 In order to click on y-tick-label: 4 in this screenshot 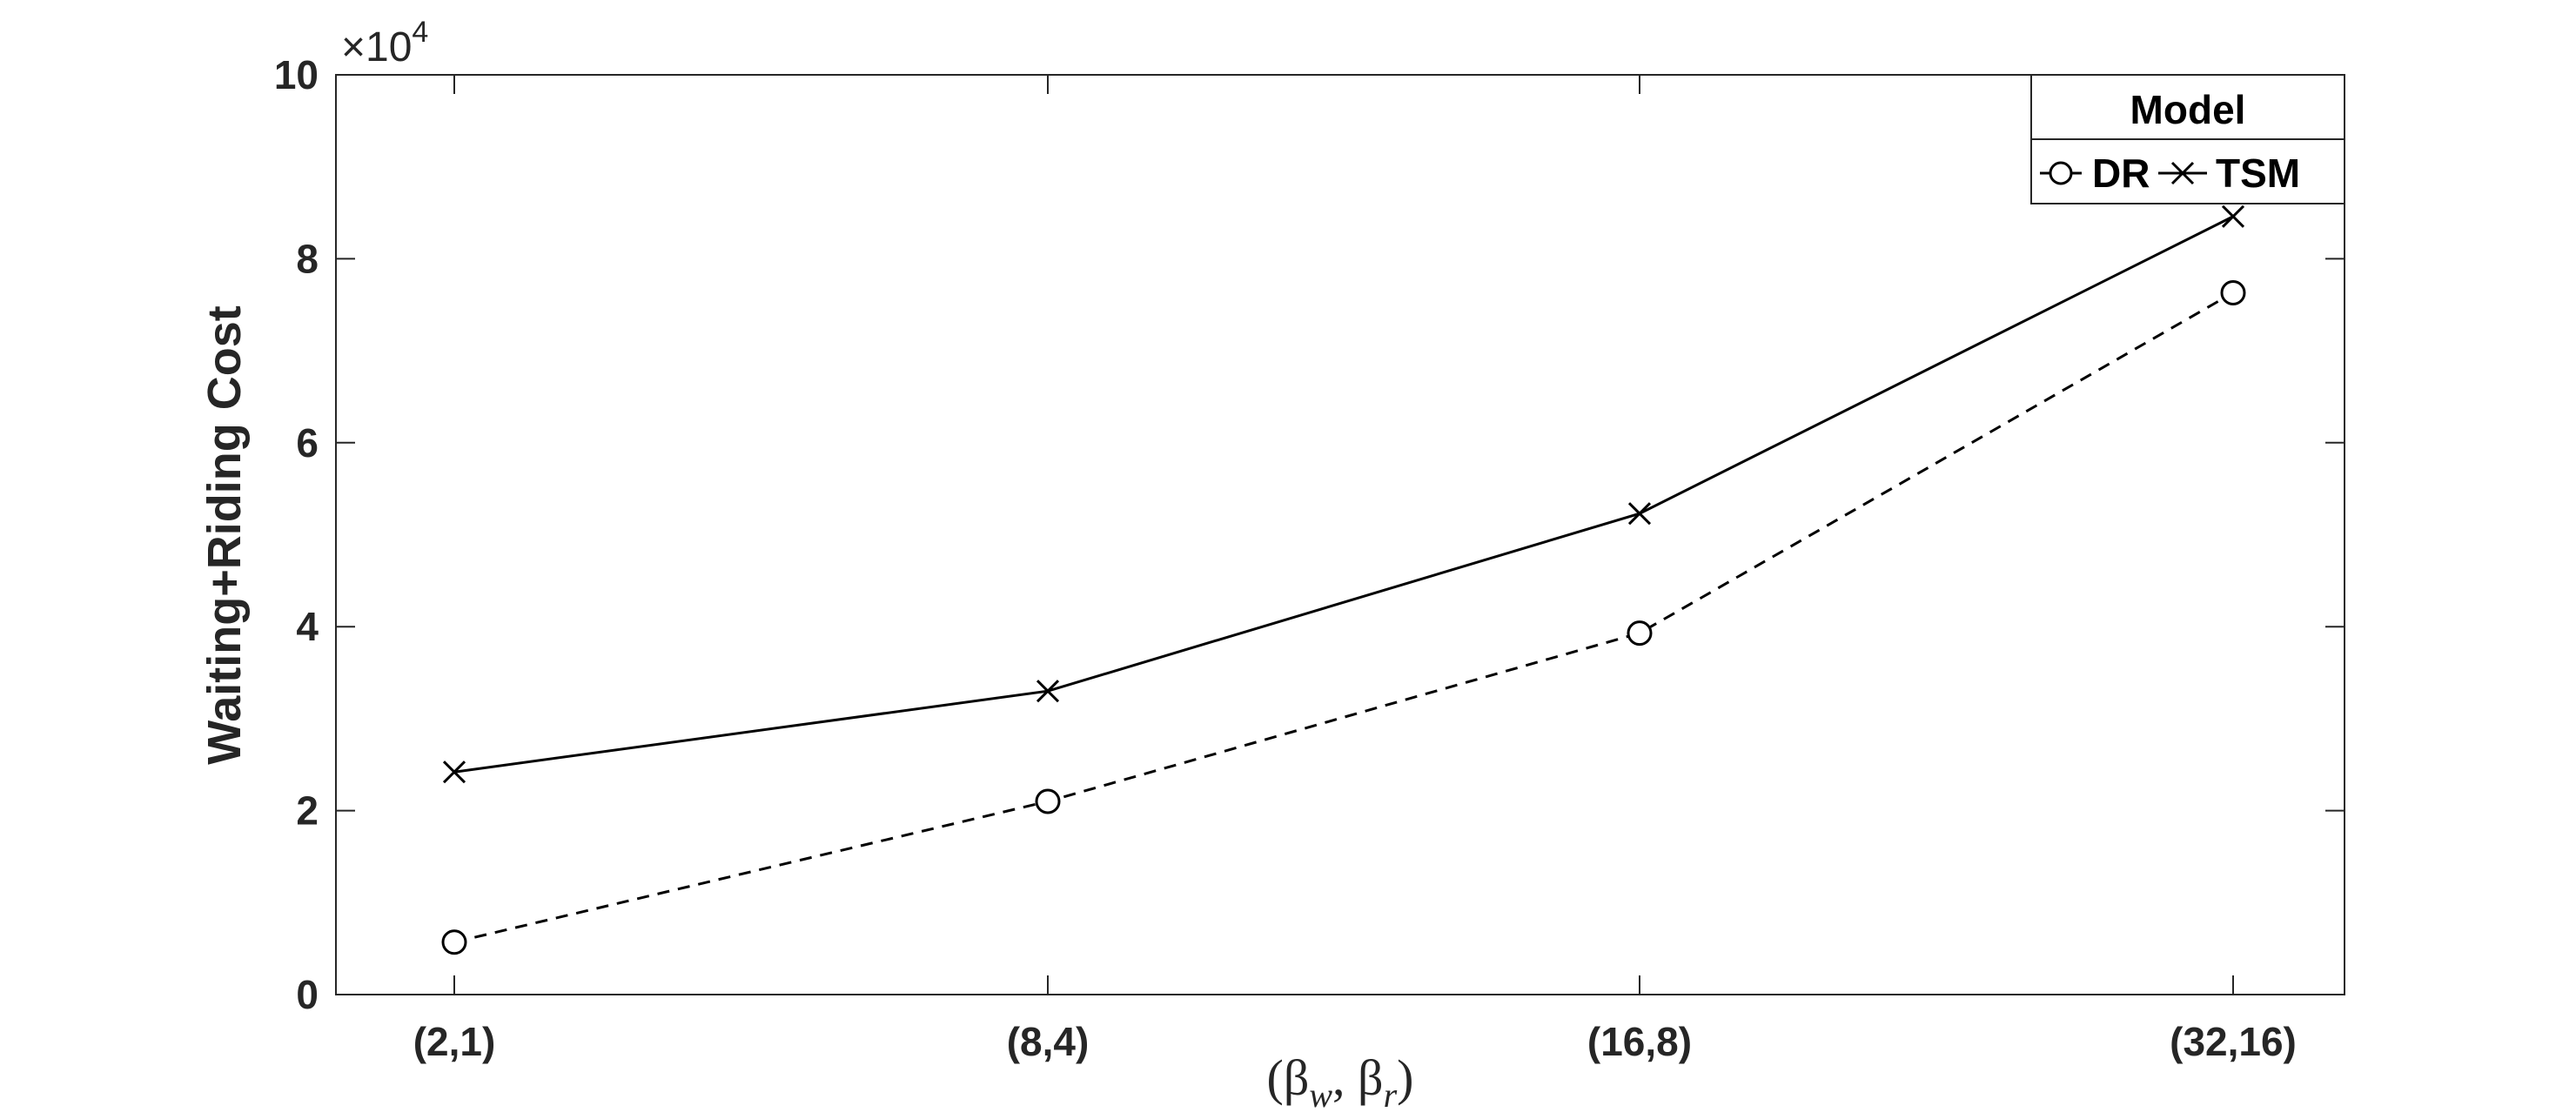, I will do `click(308, 626)`.